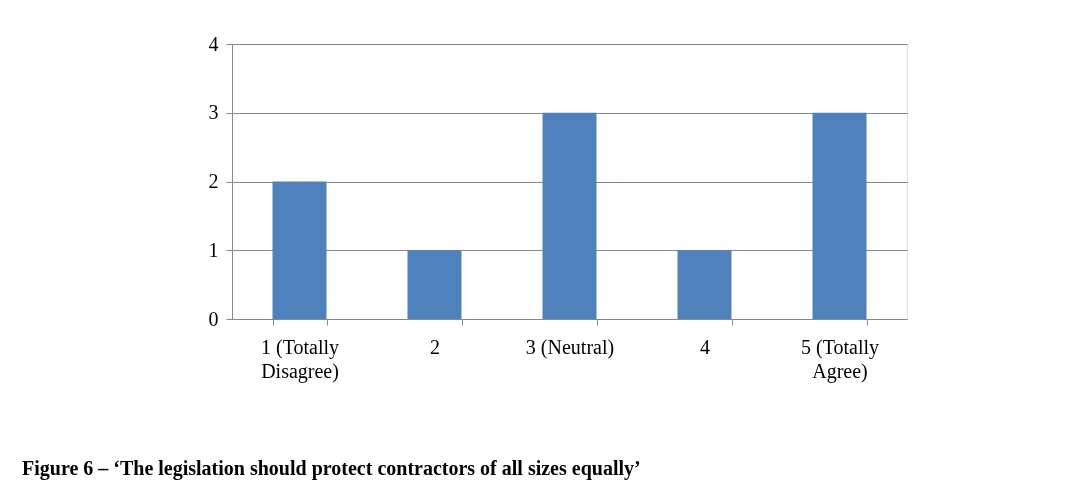 The width and height of the screenshot is (1091, 498). What do you see at coordinates (213, 249) in the screenshot?
I see `y-tick-label: 1` at bounding box center [213, 249].